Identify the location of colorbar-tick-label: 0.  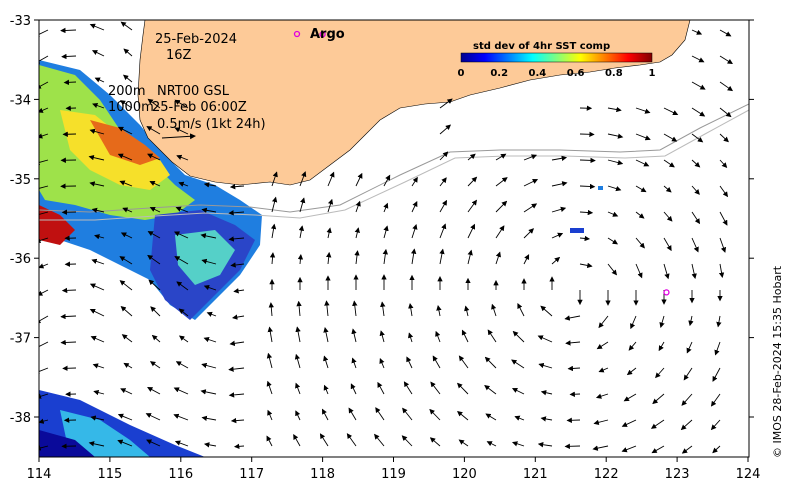
(461, 73).